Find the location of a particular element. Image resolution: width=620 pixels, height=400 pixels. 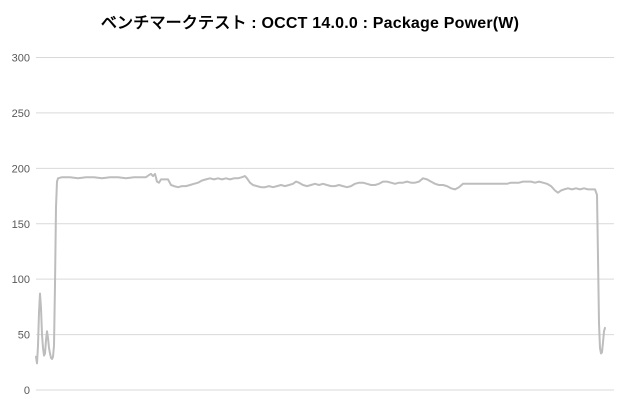

y-axis-tick-label: 100 is located at coordinates (21, 280).